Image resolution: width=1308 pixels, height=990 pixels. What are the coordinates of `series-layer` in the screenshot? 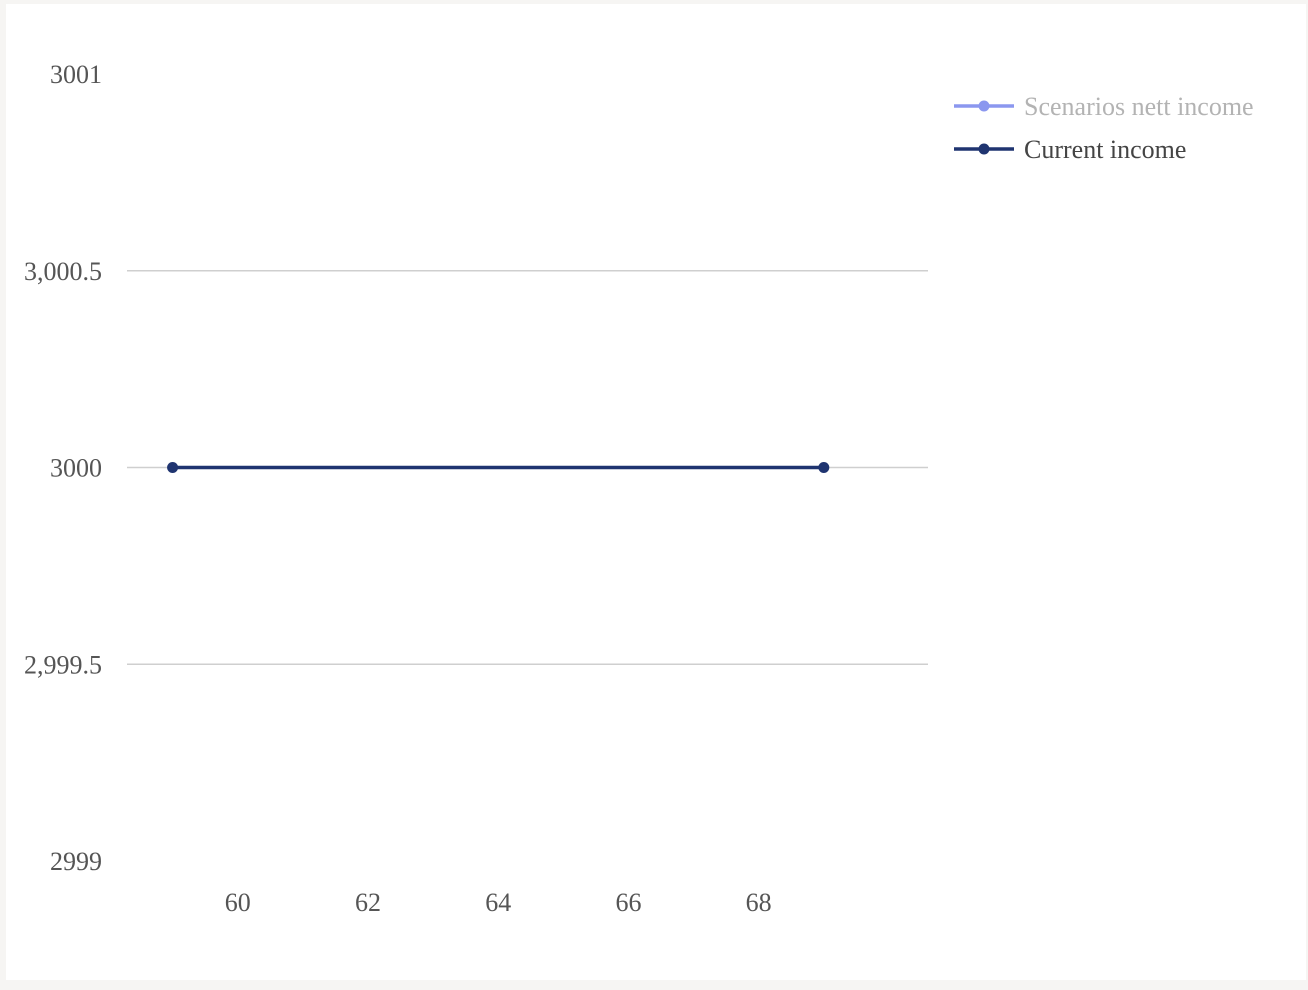 It's located at (498, 467).